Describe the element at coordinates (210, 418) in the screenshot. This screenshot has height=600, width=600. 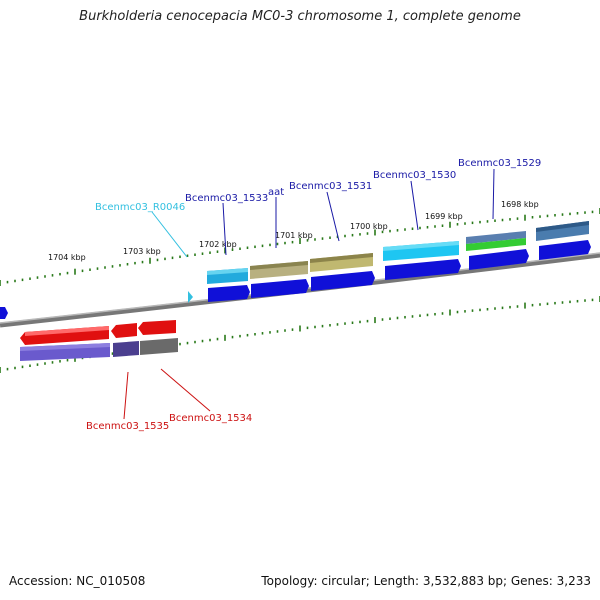
I see `gene-label-1534: Bcenmc03_1534` at that location.